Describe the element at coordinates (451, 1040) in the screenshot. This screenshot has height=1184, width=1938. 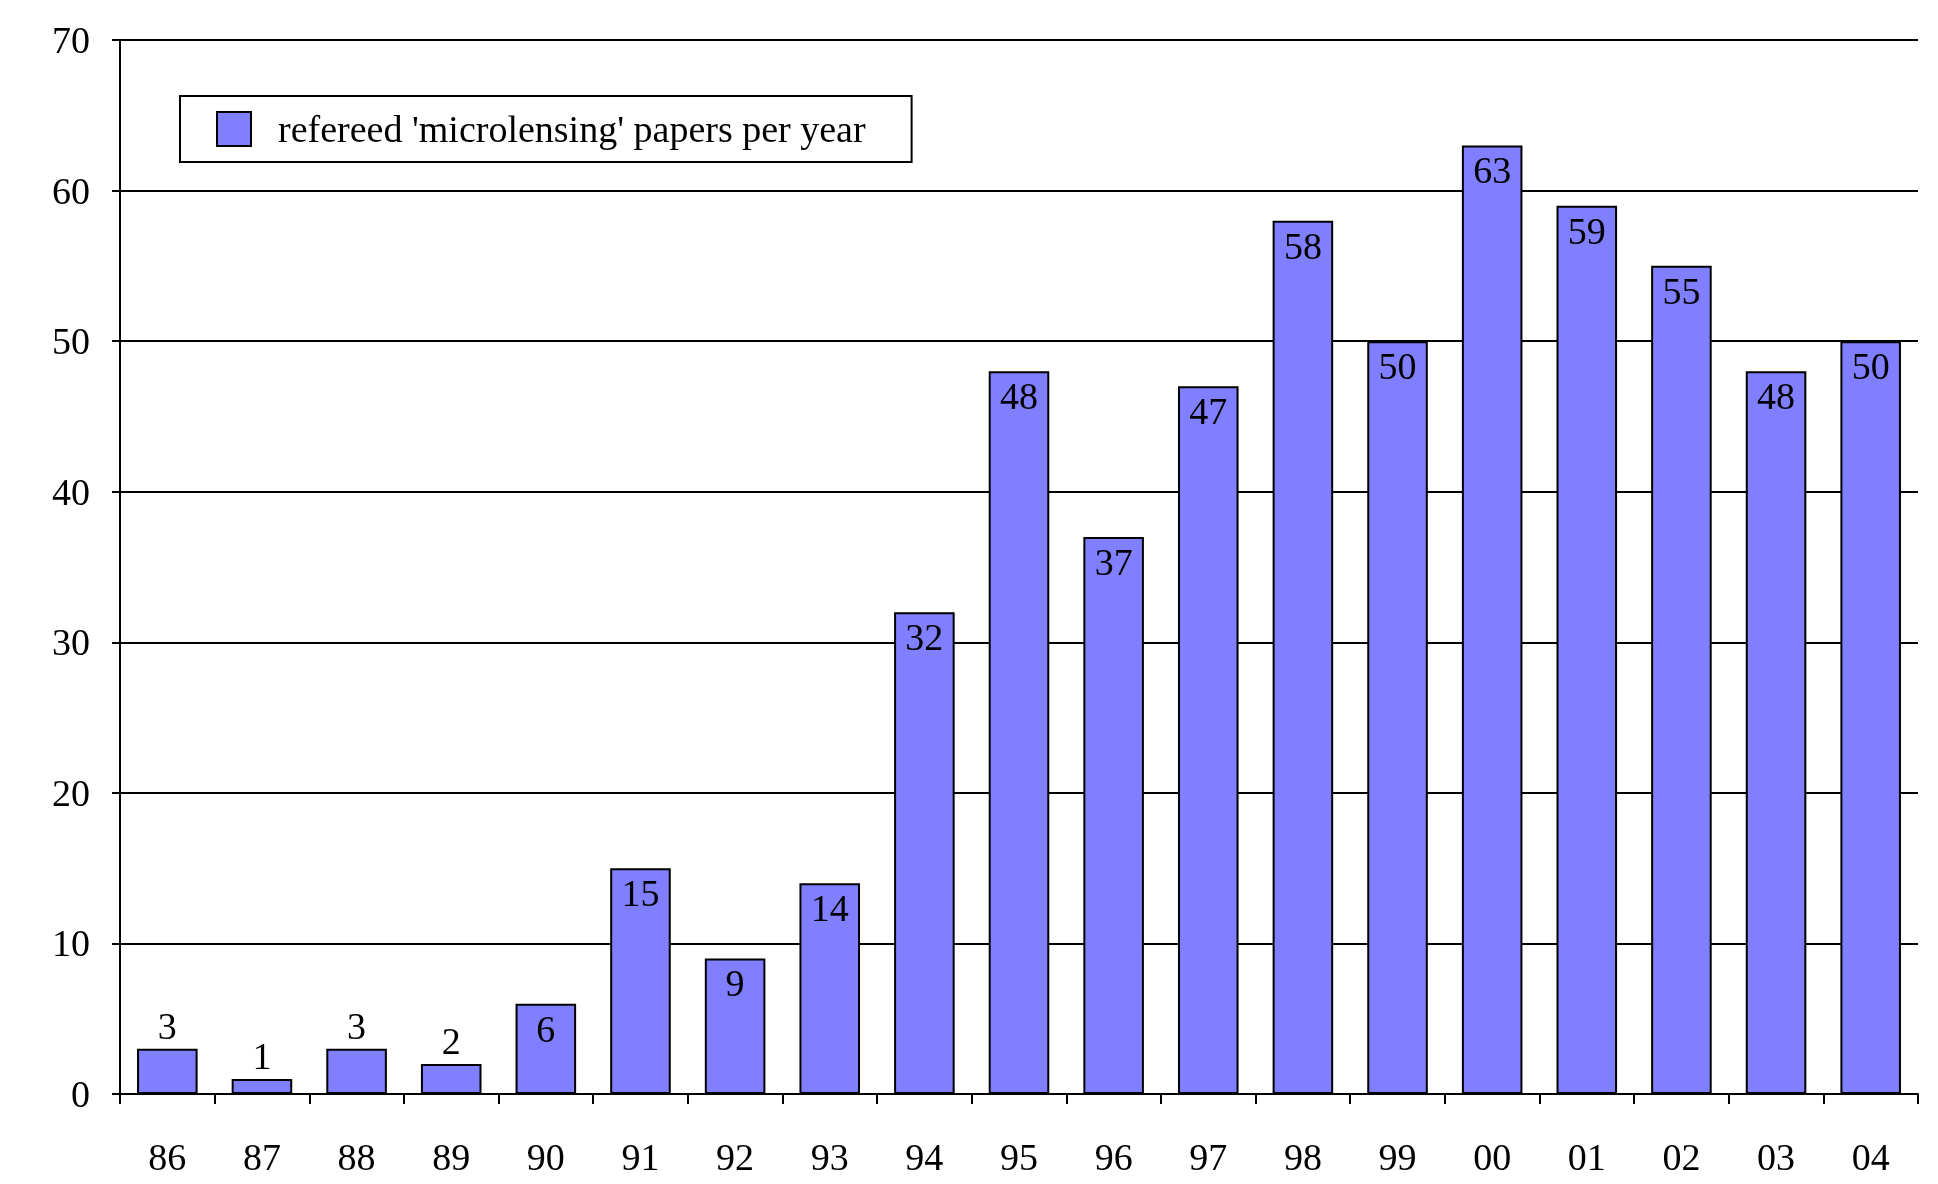
I see `data-label: 2` at that location.